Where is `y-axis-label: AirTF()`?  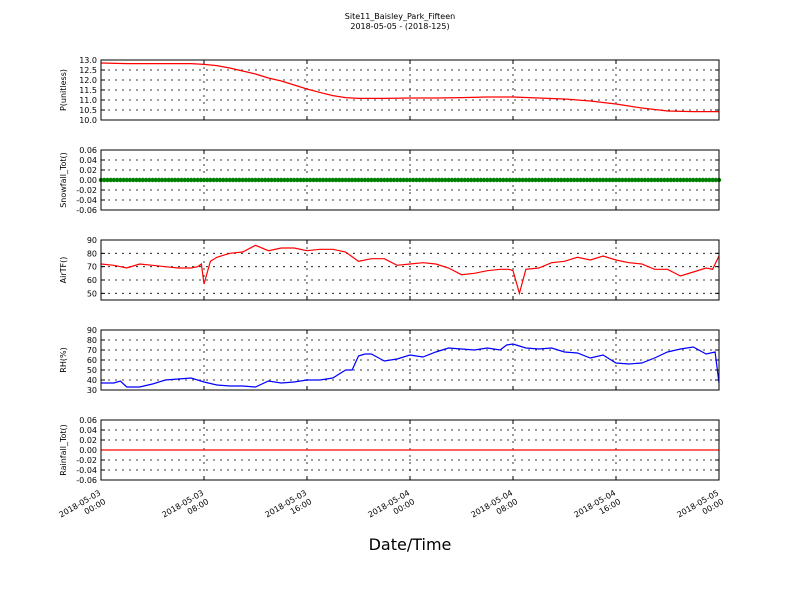 y-axis-label: AirTF() is located at coordinates (63, 270).